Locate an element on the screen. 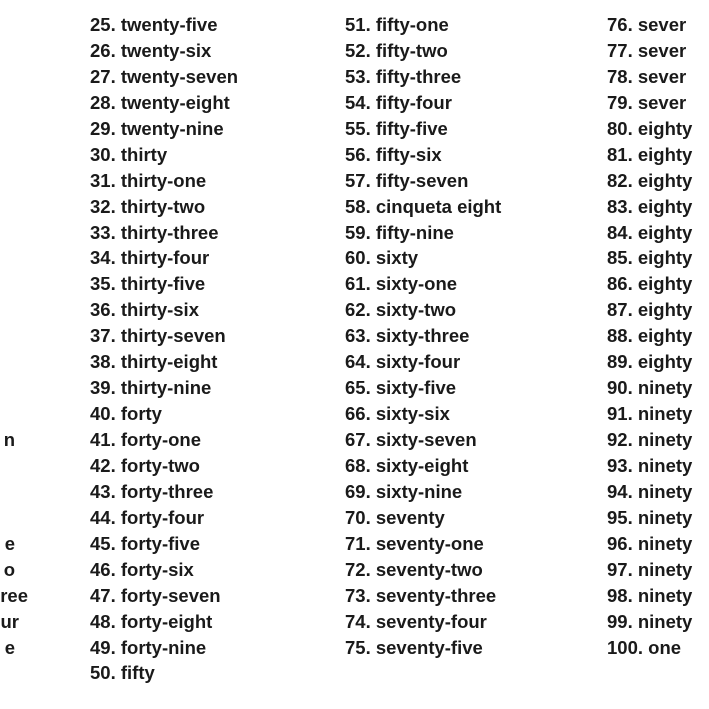 The height and width of the screenshot is (709, 709). list-item: 96. ninety is located at coordinates (650, 543).